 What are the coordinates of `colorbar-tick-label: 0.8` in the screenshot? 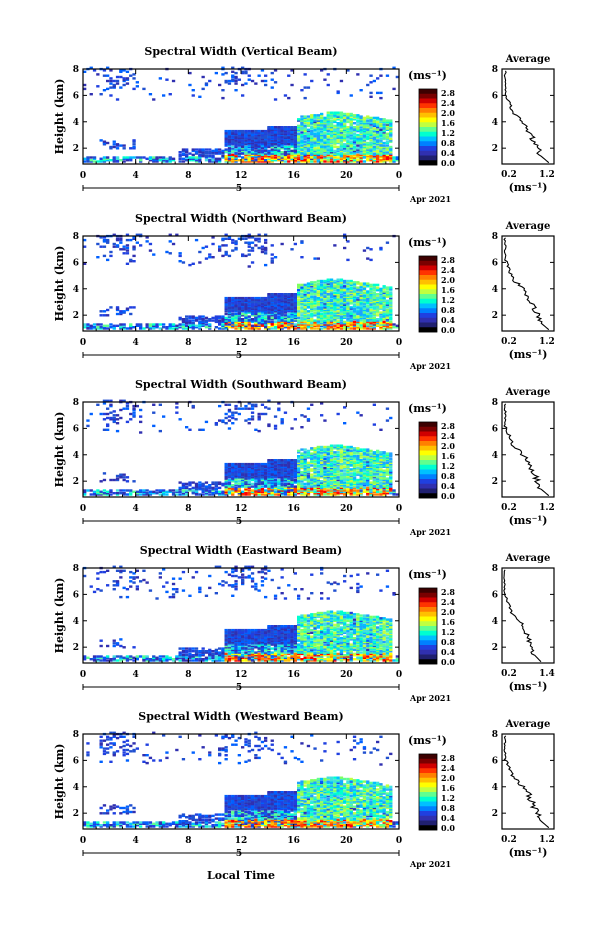 It's located at (448, 143).